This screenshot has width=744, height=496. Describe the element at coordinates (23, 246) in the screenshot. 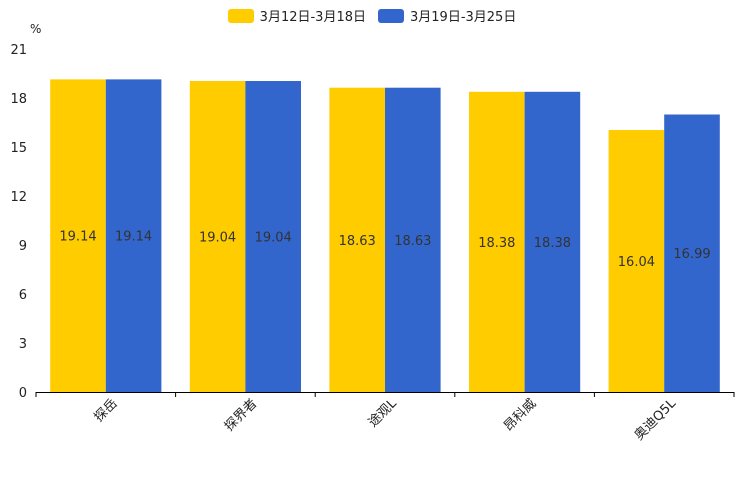

I see `y-tick-label-3: 9` at that location.